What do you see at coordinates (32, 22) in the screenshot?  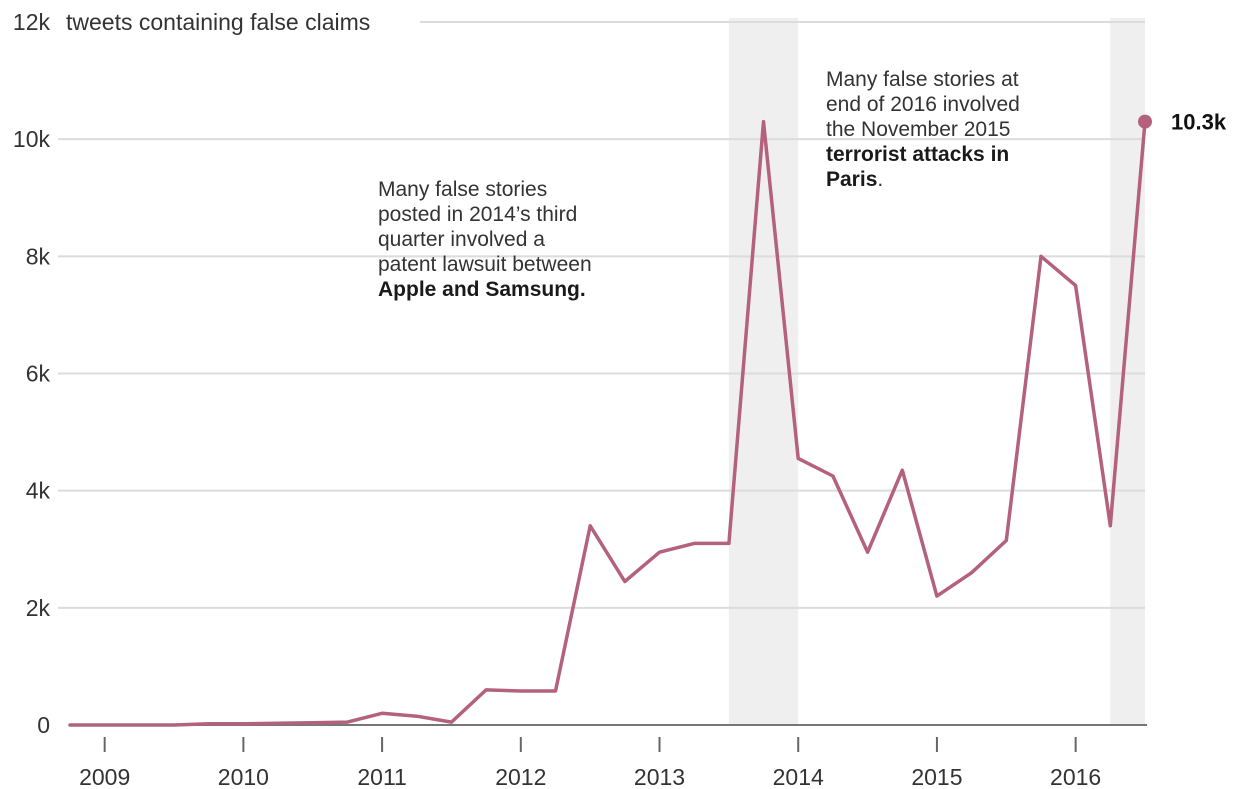 I see `y-tick-label: 12k` at bounding box center [32, 22].